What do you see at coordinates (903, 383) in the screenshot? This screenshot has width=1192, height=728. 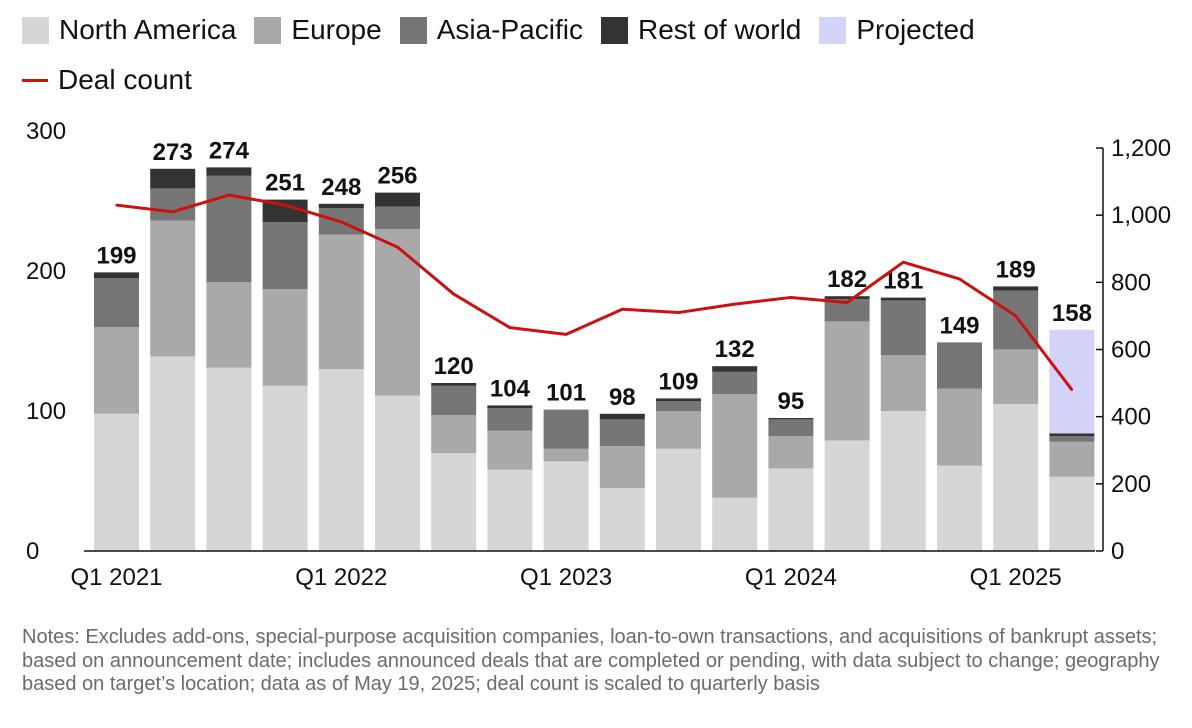 I see `bar-q3-2024-europe` at bounding box center [903, 383].